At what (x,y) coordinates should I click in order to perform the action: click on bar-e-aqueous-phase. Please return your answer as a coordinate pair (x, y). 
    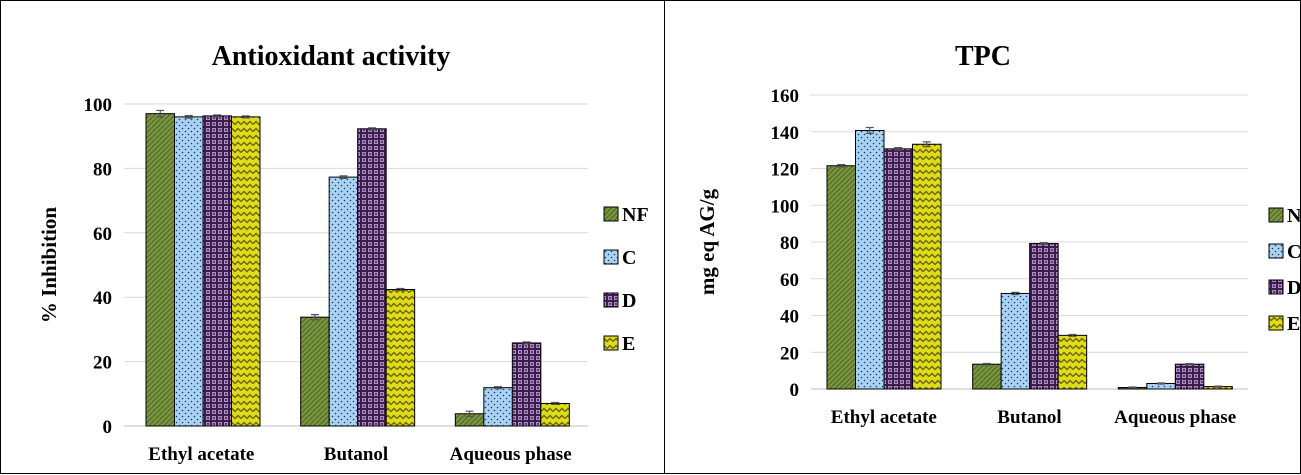
    Looking at the image, I should click on (555, 414).